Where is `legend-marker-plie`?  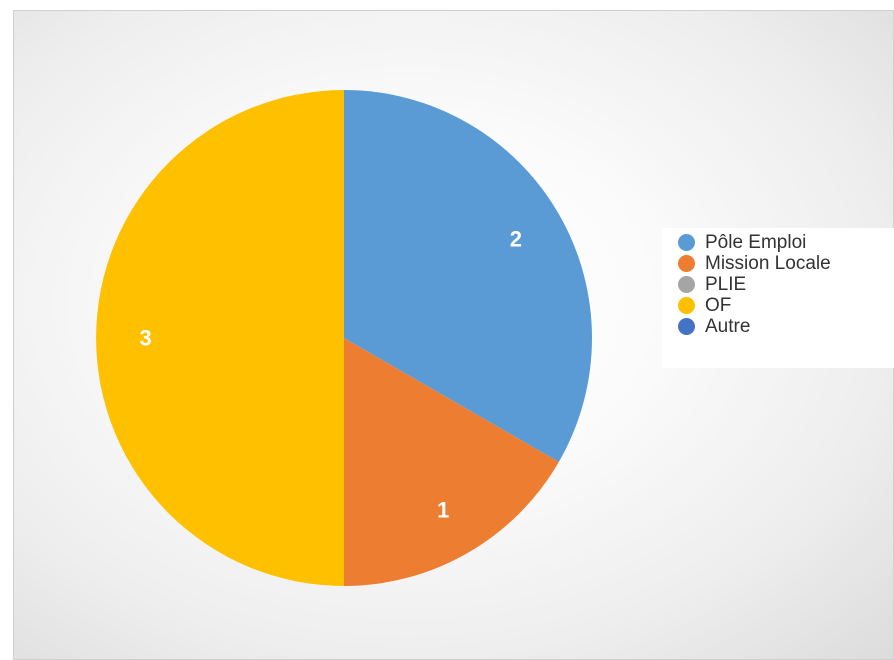 legend-marker-plie is located at coordinates (686, 284).